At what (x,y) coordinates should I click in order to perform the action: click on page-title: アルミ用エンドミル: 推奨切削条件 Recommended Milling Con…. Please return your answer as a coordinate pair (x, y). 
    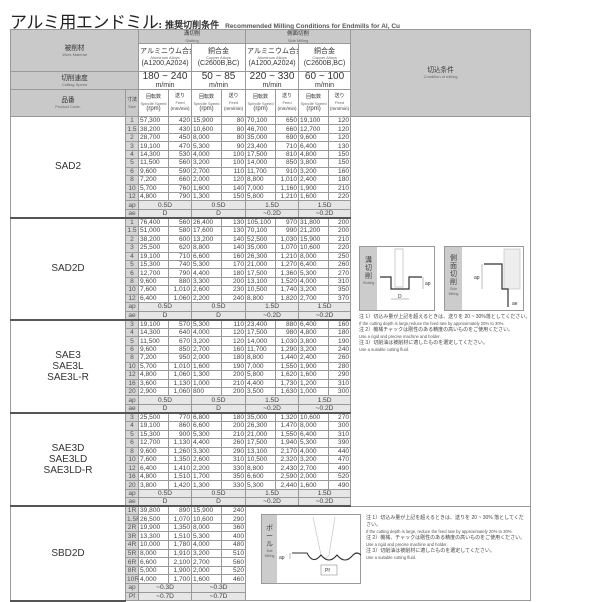
    Looking at the image, I should click on (205, 20).